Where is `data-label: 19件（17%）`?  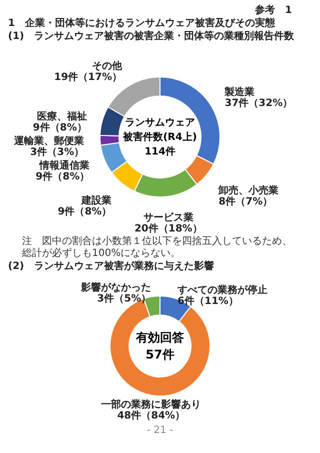
data-label: 19件（17%） is located at coordinates (88, 77).